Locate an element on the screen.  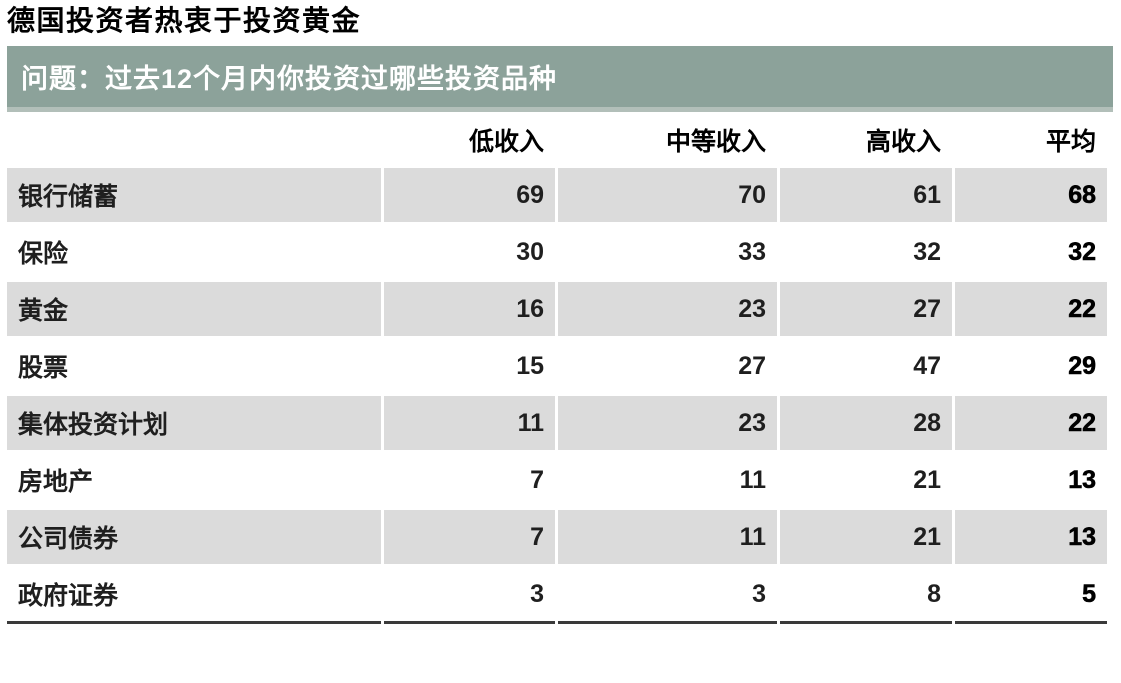
table-row-collective-investment: 集体投资计划 11 23 28 22 is located at coordinates (557, 423).